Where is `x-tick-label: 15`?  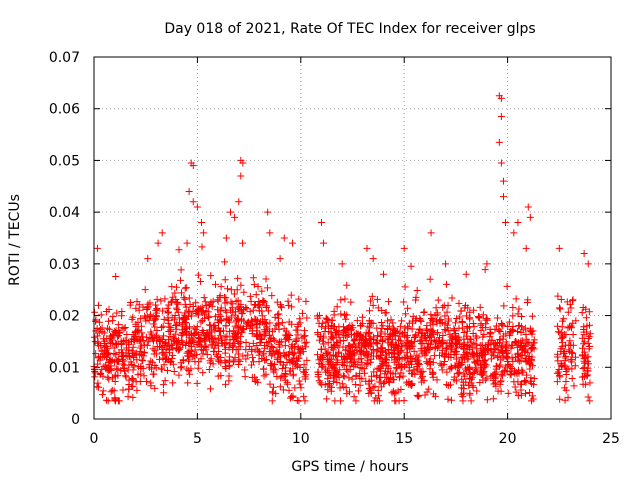
x-tick-label: 15 is located at coordinates (404, 439).